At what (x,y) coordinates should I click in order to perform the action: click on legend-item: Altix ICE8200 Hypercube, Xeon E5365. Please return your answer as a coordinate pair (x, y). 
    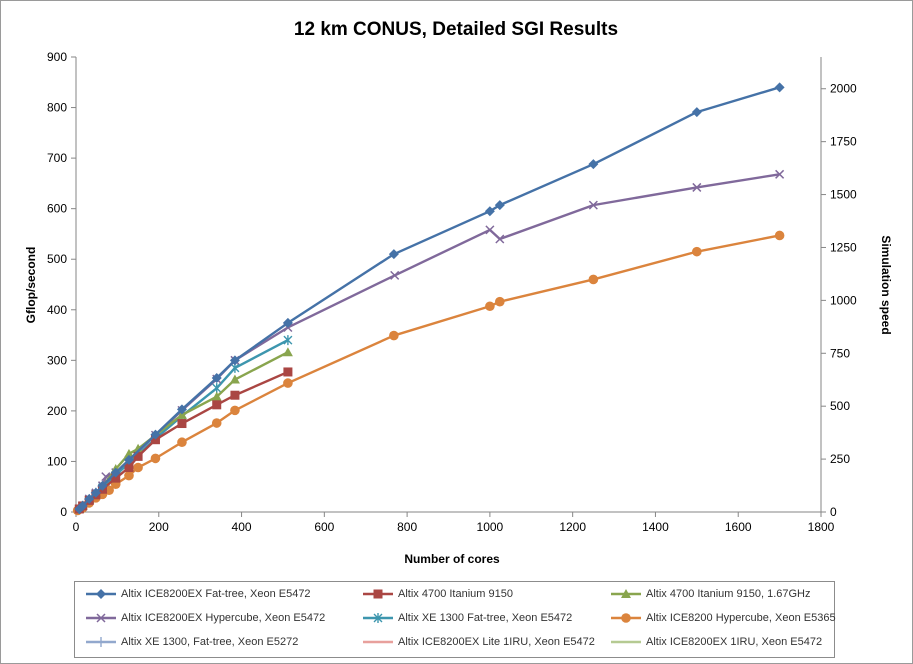
    Looking at the image, I should click on (723, 618).